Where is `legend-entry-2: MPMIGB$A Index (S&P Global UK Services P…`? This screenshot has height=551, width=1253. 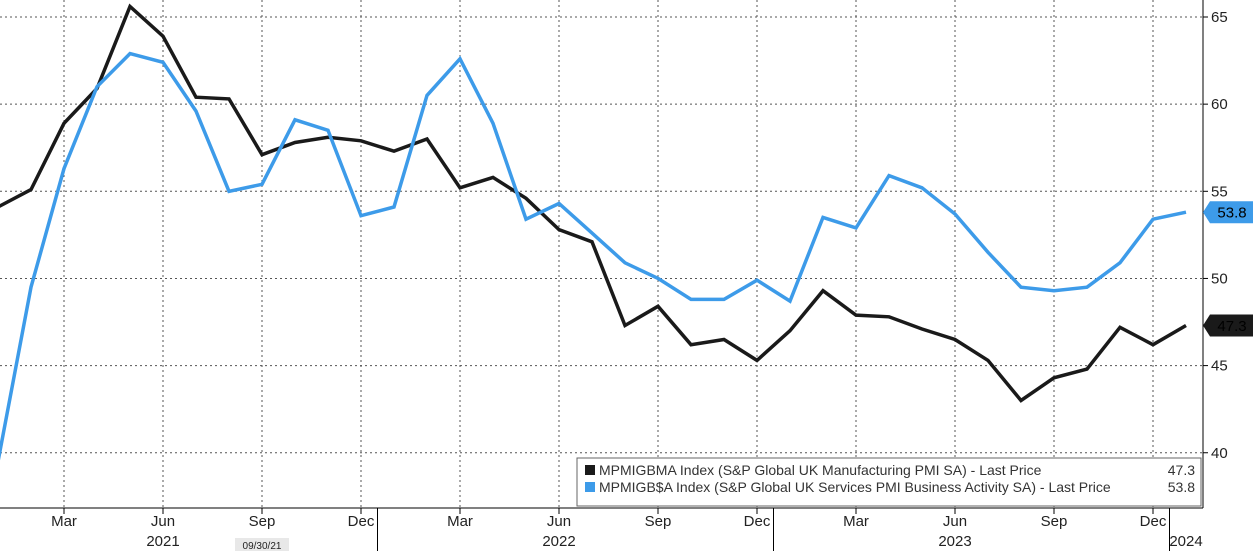 legend-entry-2: MPMIGB$A Index (S&P Global UK Services P… is located at coordinates (855, 487).